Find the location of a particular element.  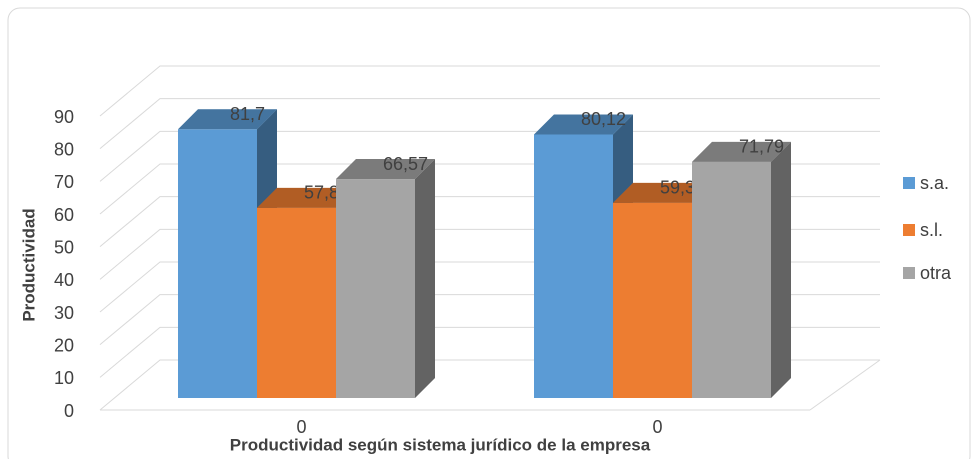

y-tick-label: 90 is located at coordinates (64, 117).